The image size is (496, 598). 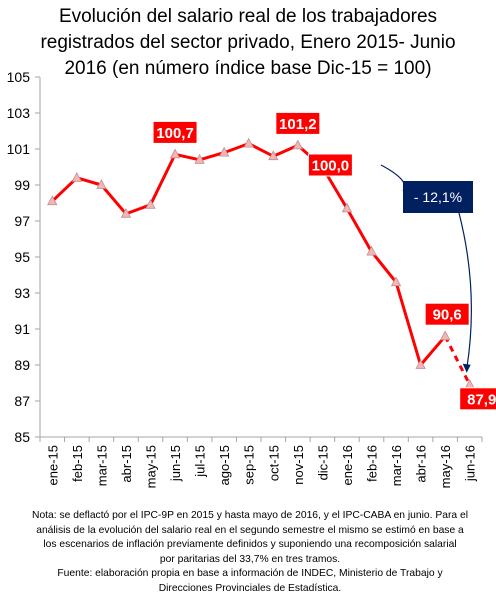 What do you see at coordinates (22, 257) in the screenshot?
I see `y-tick-label: 95` at bounding box center [22, 257].